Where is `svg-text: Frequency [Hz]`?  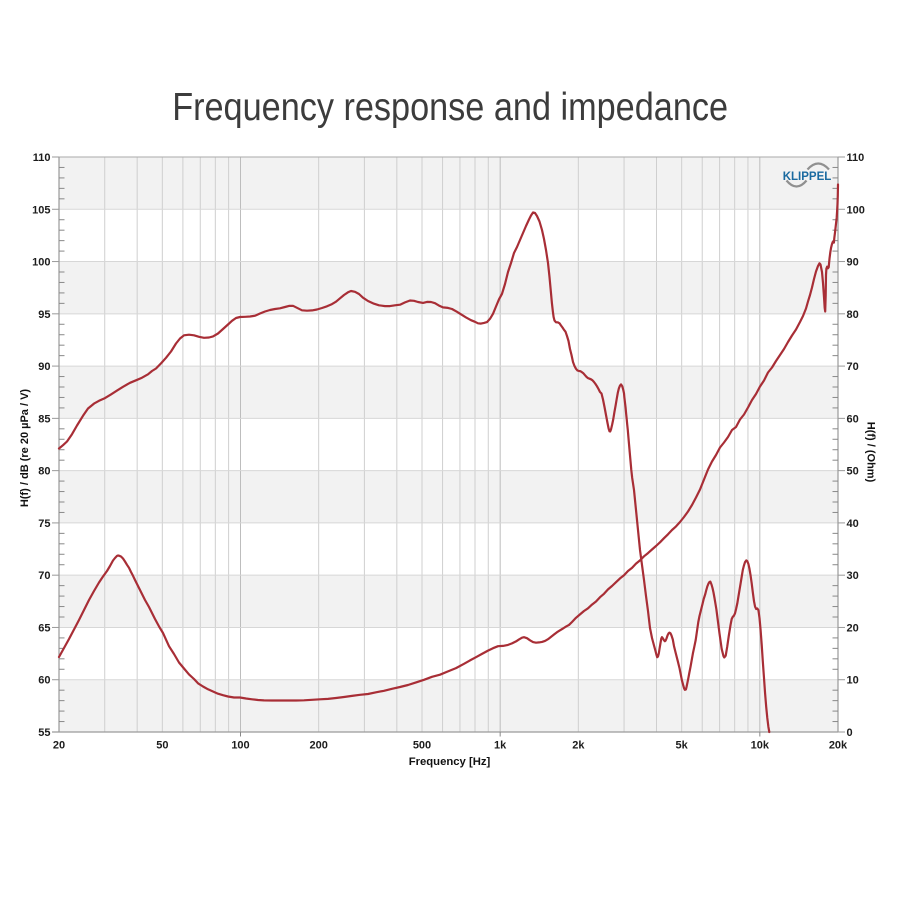 svg-text: Frequency [Hz] is located at coordinates (450, 762).